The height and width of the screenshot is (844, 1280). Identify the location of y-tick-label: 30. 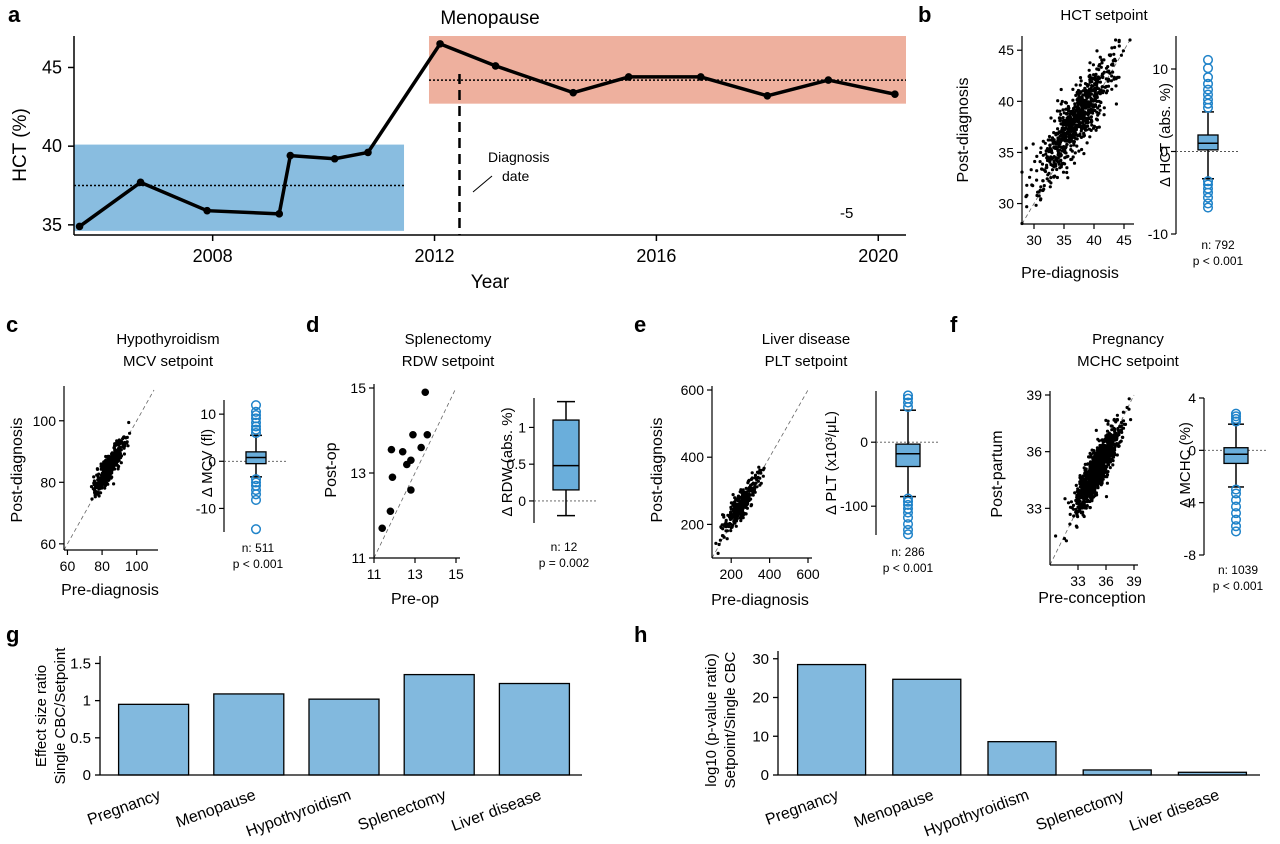
(1006, 204).